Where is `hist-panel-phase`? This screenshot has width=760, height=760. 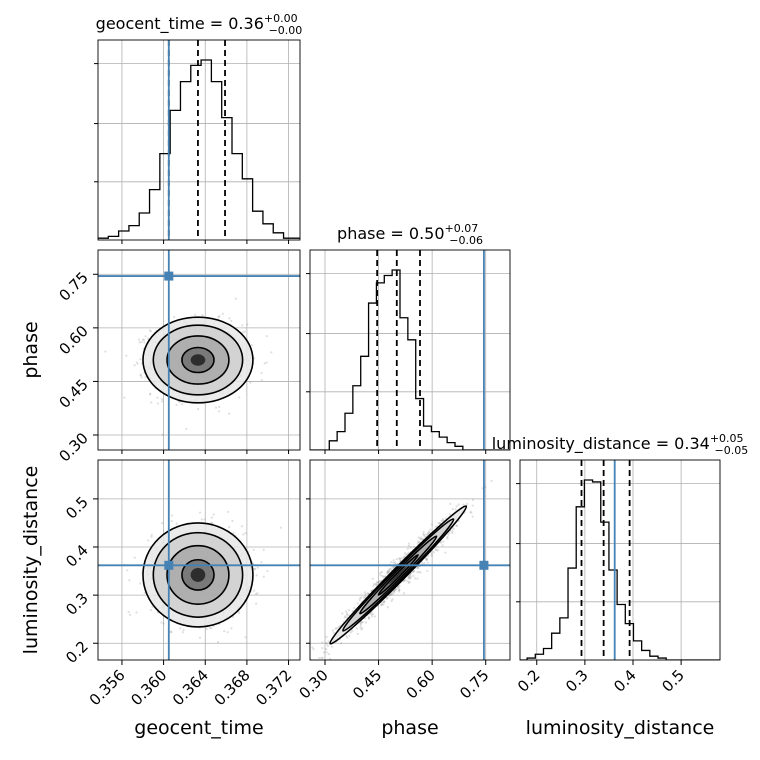 hist-panel-phase is located at coordinates (410, 350).